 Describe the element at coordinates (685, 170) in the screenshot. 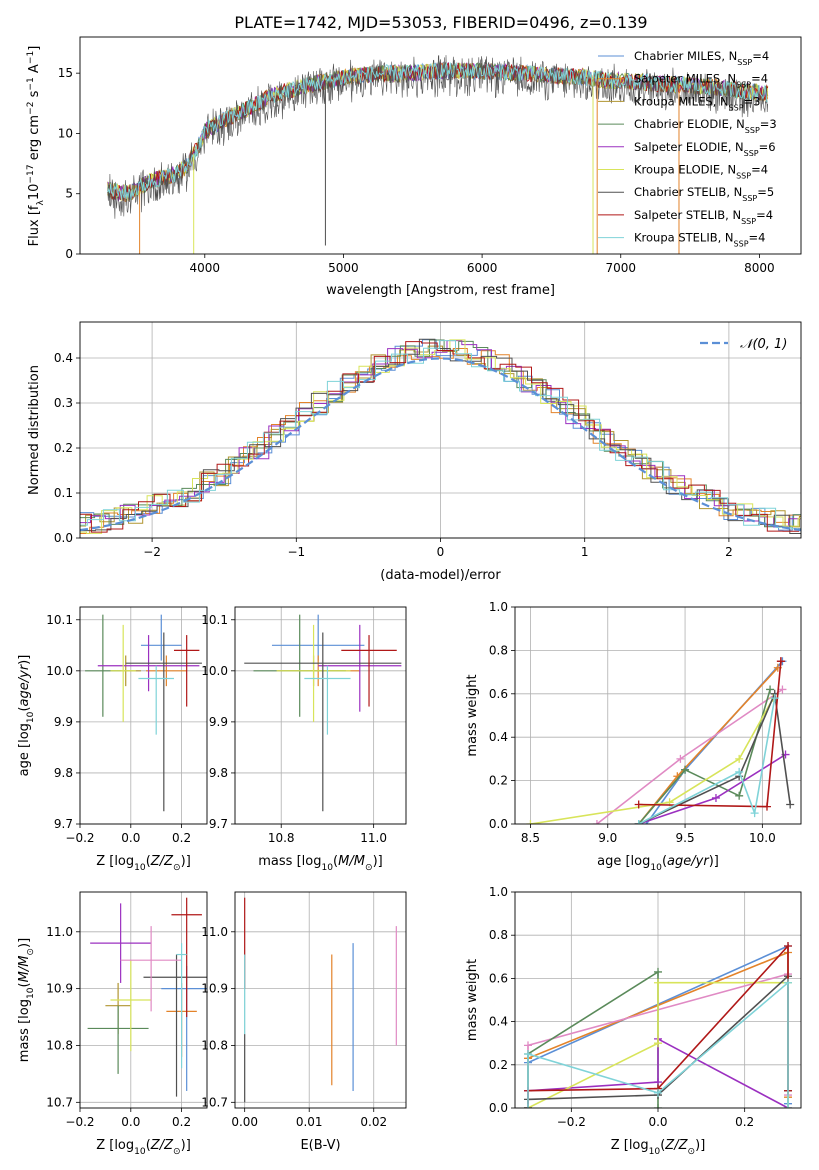

I see `legend-text: Kroupa ELODIE, N` at that location.